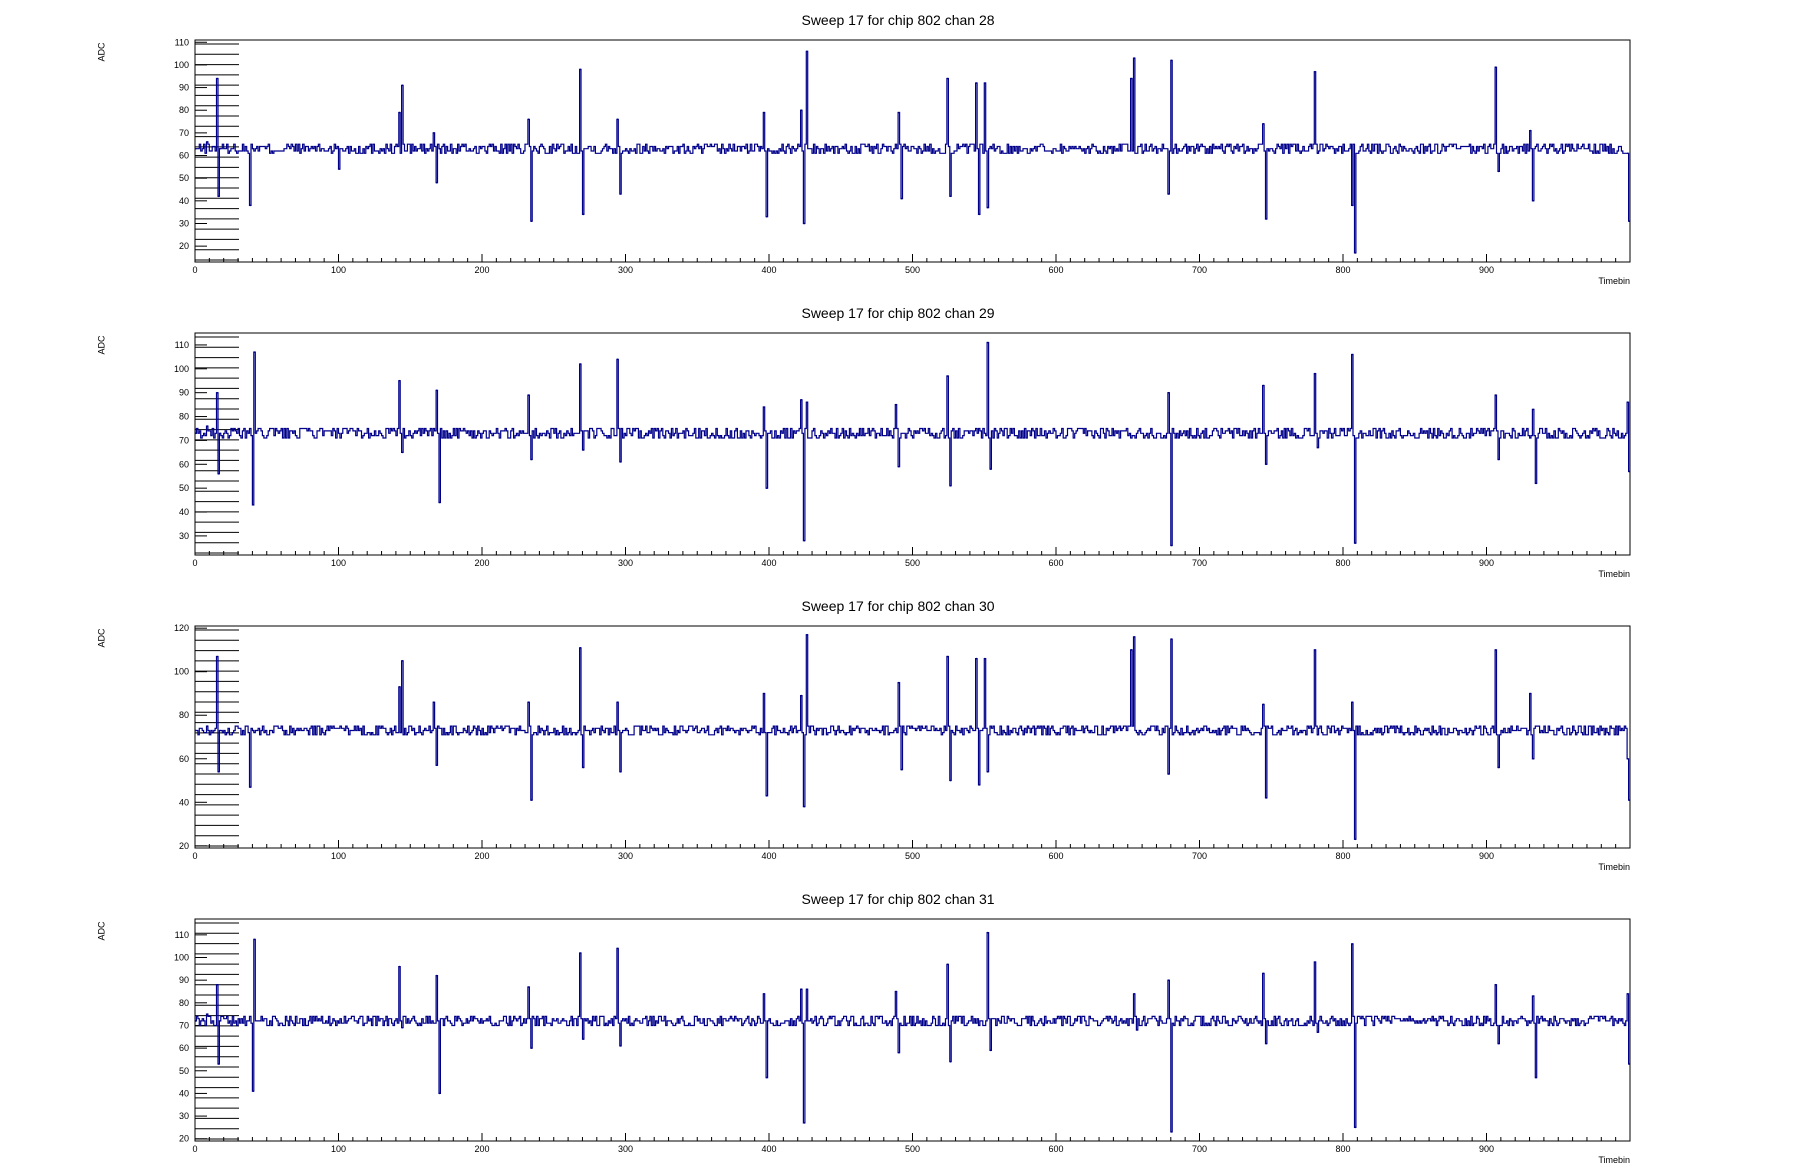  Describe the element at coordinates (481, 270) in the screenshot. I see `x-tick-label: 200` at that location.